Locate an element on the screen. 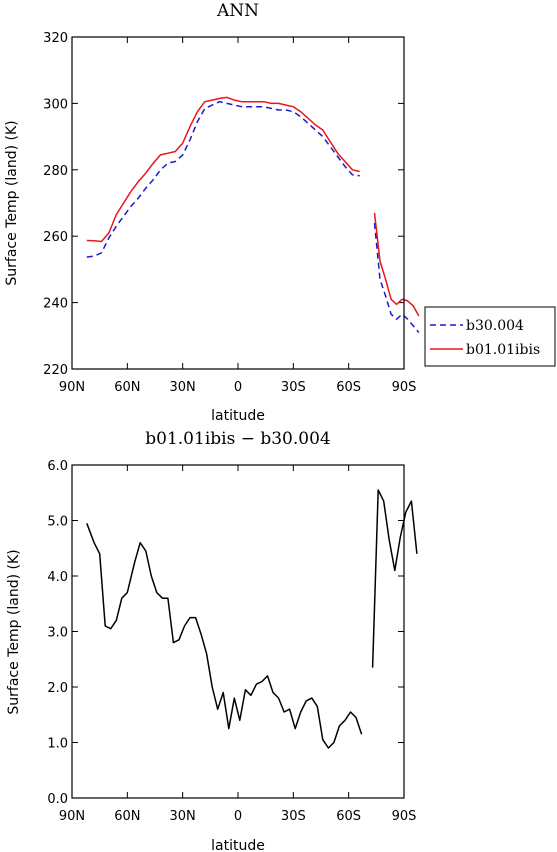  top-x-tick-label: 60S is located at coordinates (348, 387).